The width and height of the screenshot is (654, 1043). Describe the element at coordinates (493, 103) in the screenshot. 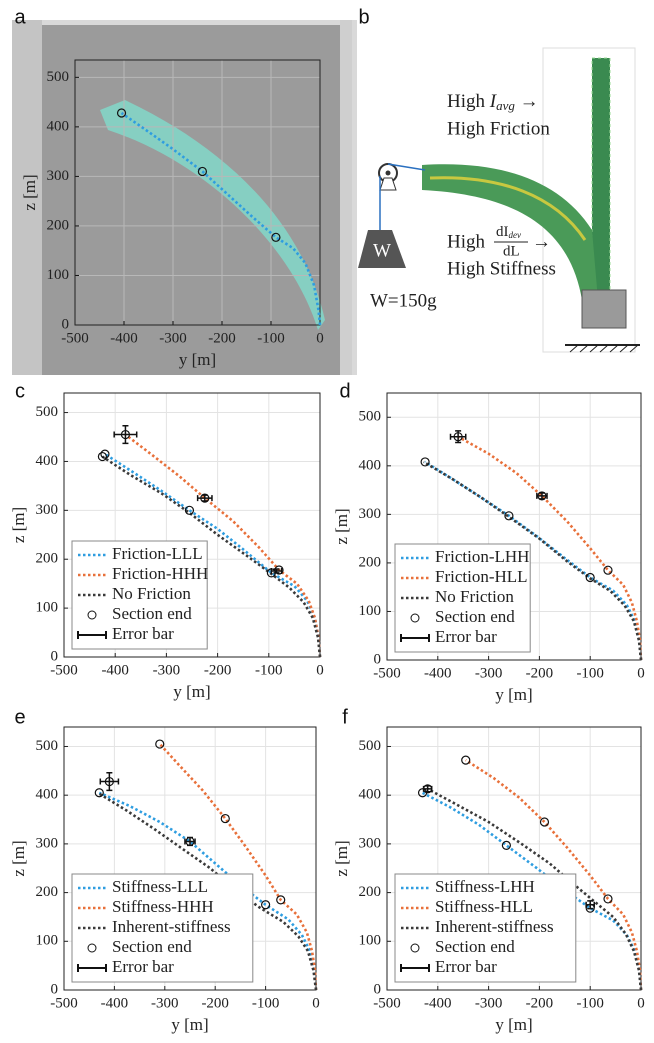

I see `friction-cause: High Iavg →` at that location.